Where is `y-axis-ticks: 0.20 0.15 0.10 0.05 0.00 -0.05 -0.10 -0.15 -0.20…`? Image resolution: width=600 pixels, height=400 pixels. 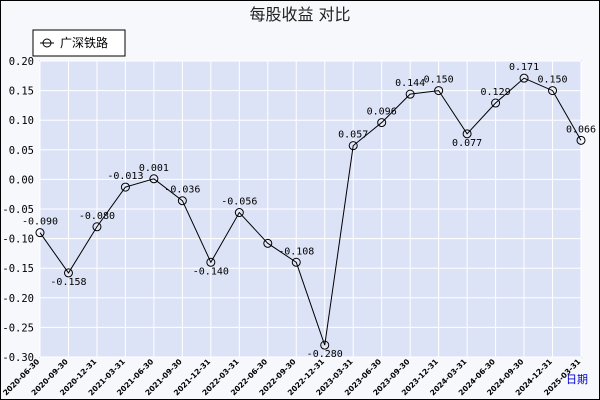 y-axis-ticks: 0.20 0.15 0.10 0.05 0.00 -0.05 -0.10 -0.15 -0.20… is located at coordinates (18, 210).